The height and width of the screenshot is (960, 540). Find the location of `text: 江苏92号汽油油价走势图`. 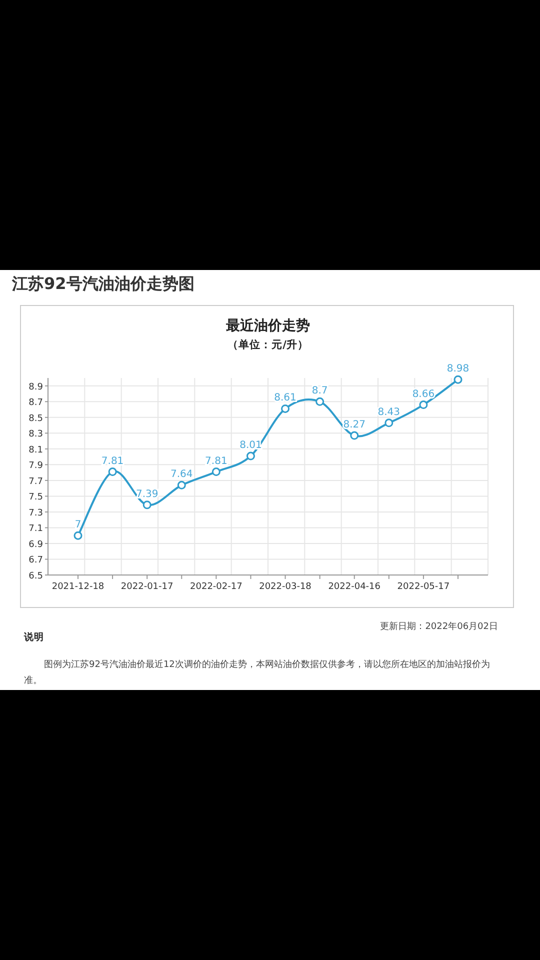

text: 江苏92号汽油油价走势图 is located at coordinates (103, 284).